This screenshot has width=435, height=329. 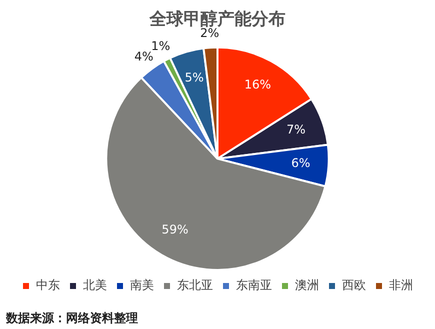 I want to click on legend-label: 中东, so click(x=48, y=285).